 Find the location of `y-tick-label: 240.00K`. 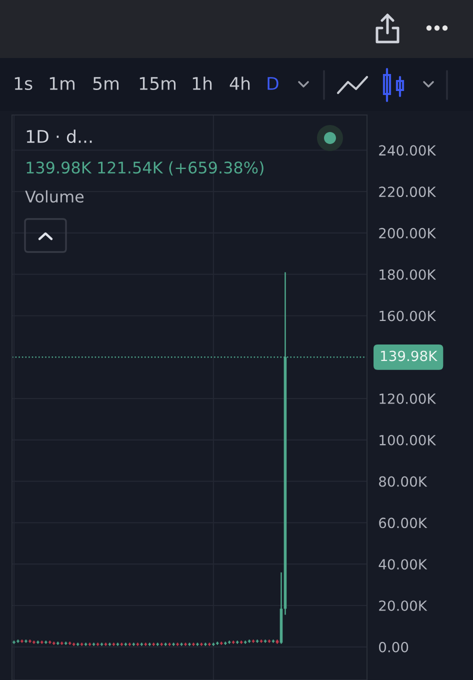

y-tick-label: 240.00K is located at coordinates (407, 150).